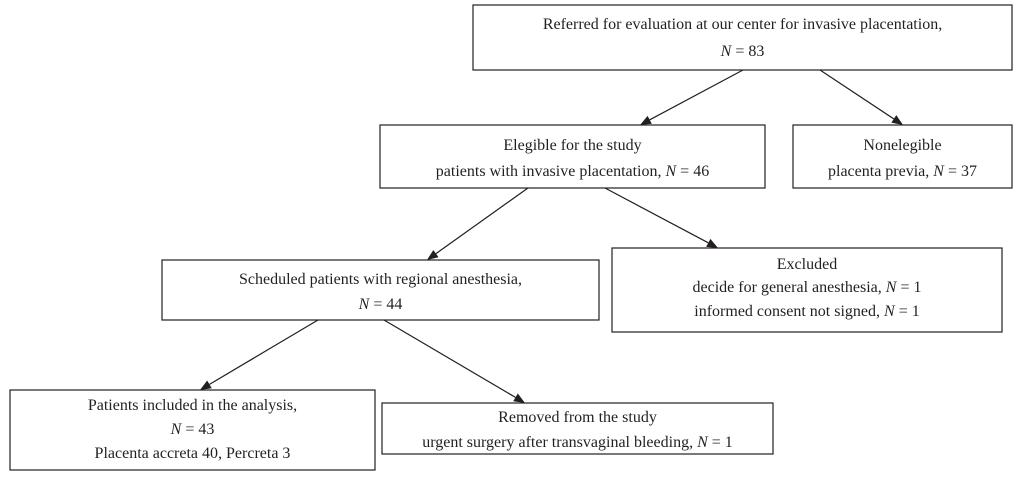 The image size is (1015, 479). I want to click on node-text: Nonelegible, so click(902, 145).